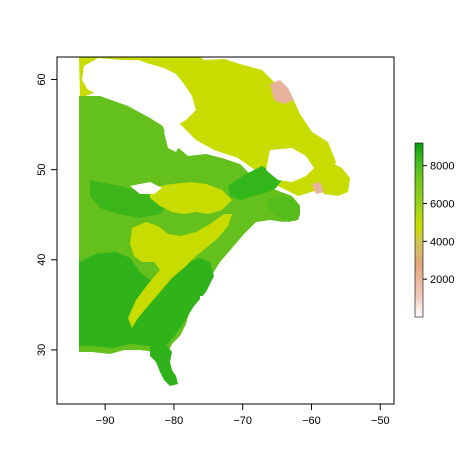 Image resolution: width=474 pixels, height=474 pixels. What do you see at coordinates (191, 198) in the screenshot?
I see `central-yellow-strip` at bounding box center [191, 198].